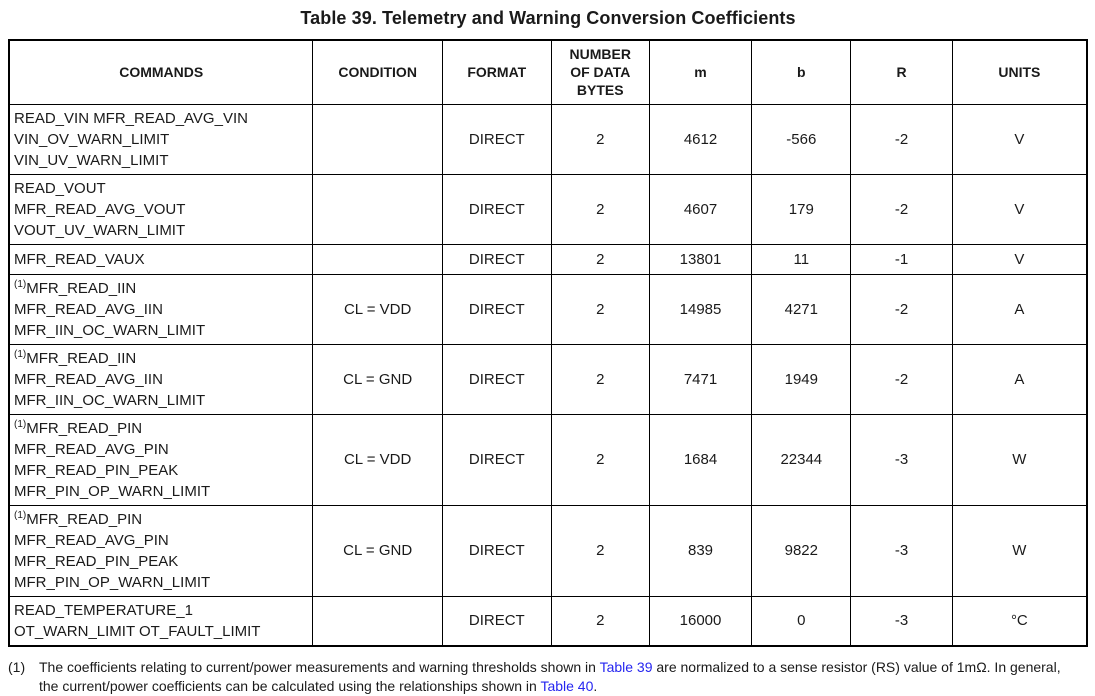 This screenshot has height=696, width=1095. Describe the element at coordinates (801, 459) in the screenshot. I see `b-coefficient-cell: 22344` at that location.